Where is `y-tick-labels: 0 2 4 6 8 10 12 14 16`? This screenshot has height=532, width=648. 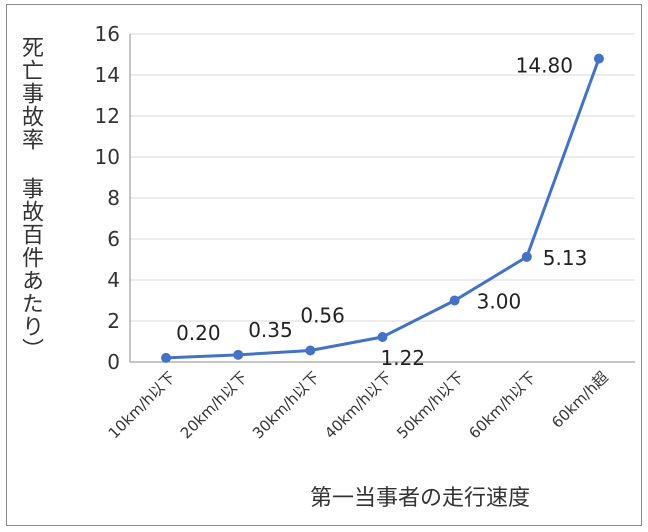
y-tick-labels: 0 2 4 6 8 10 12 14 16 is located at coordinates (107, 198).